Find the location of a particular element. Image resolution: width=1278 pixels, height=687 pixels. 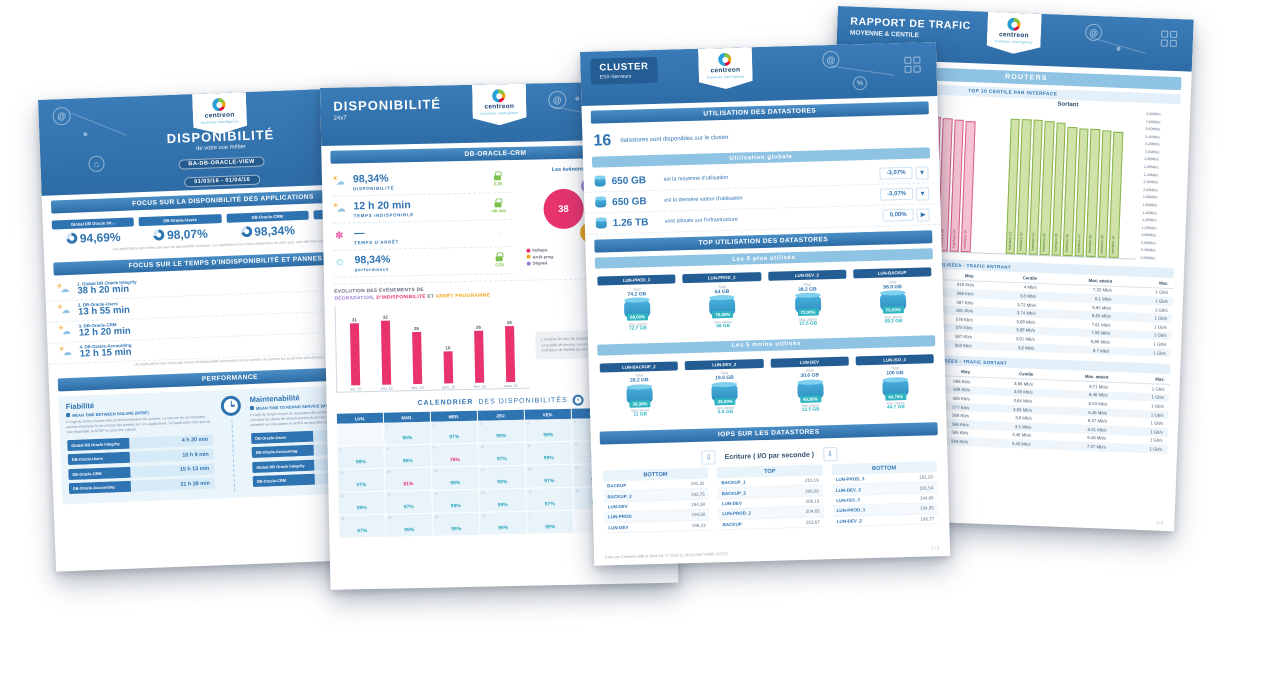

kpi-caption: TEMPS INDISPONIBLE is located at coordinates (383, 214).